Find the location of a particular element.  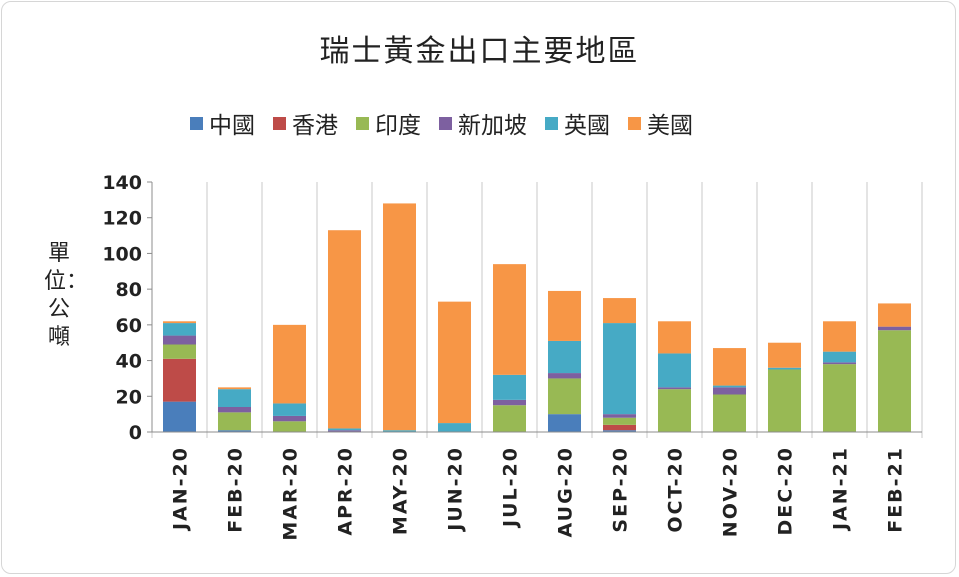

legend-item: 香港 is located at coordinates (305, 123).